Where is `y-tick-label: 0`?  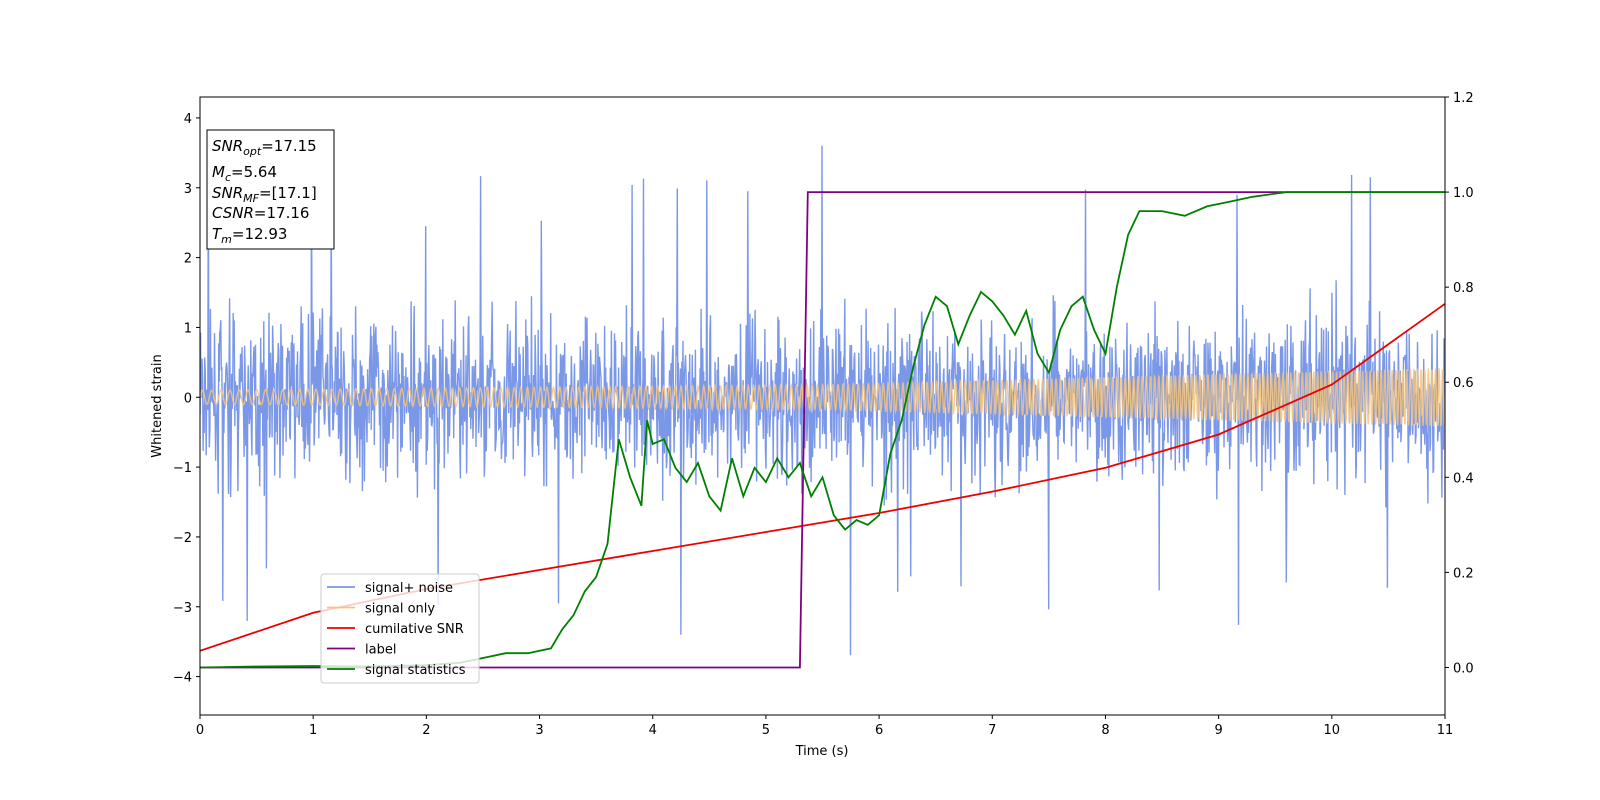 y-tick-label: 0 is located at coordinates (188, 398).